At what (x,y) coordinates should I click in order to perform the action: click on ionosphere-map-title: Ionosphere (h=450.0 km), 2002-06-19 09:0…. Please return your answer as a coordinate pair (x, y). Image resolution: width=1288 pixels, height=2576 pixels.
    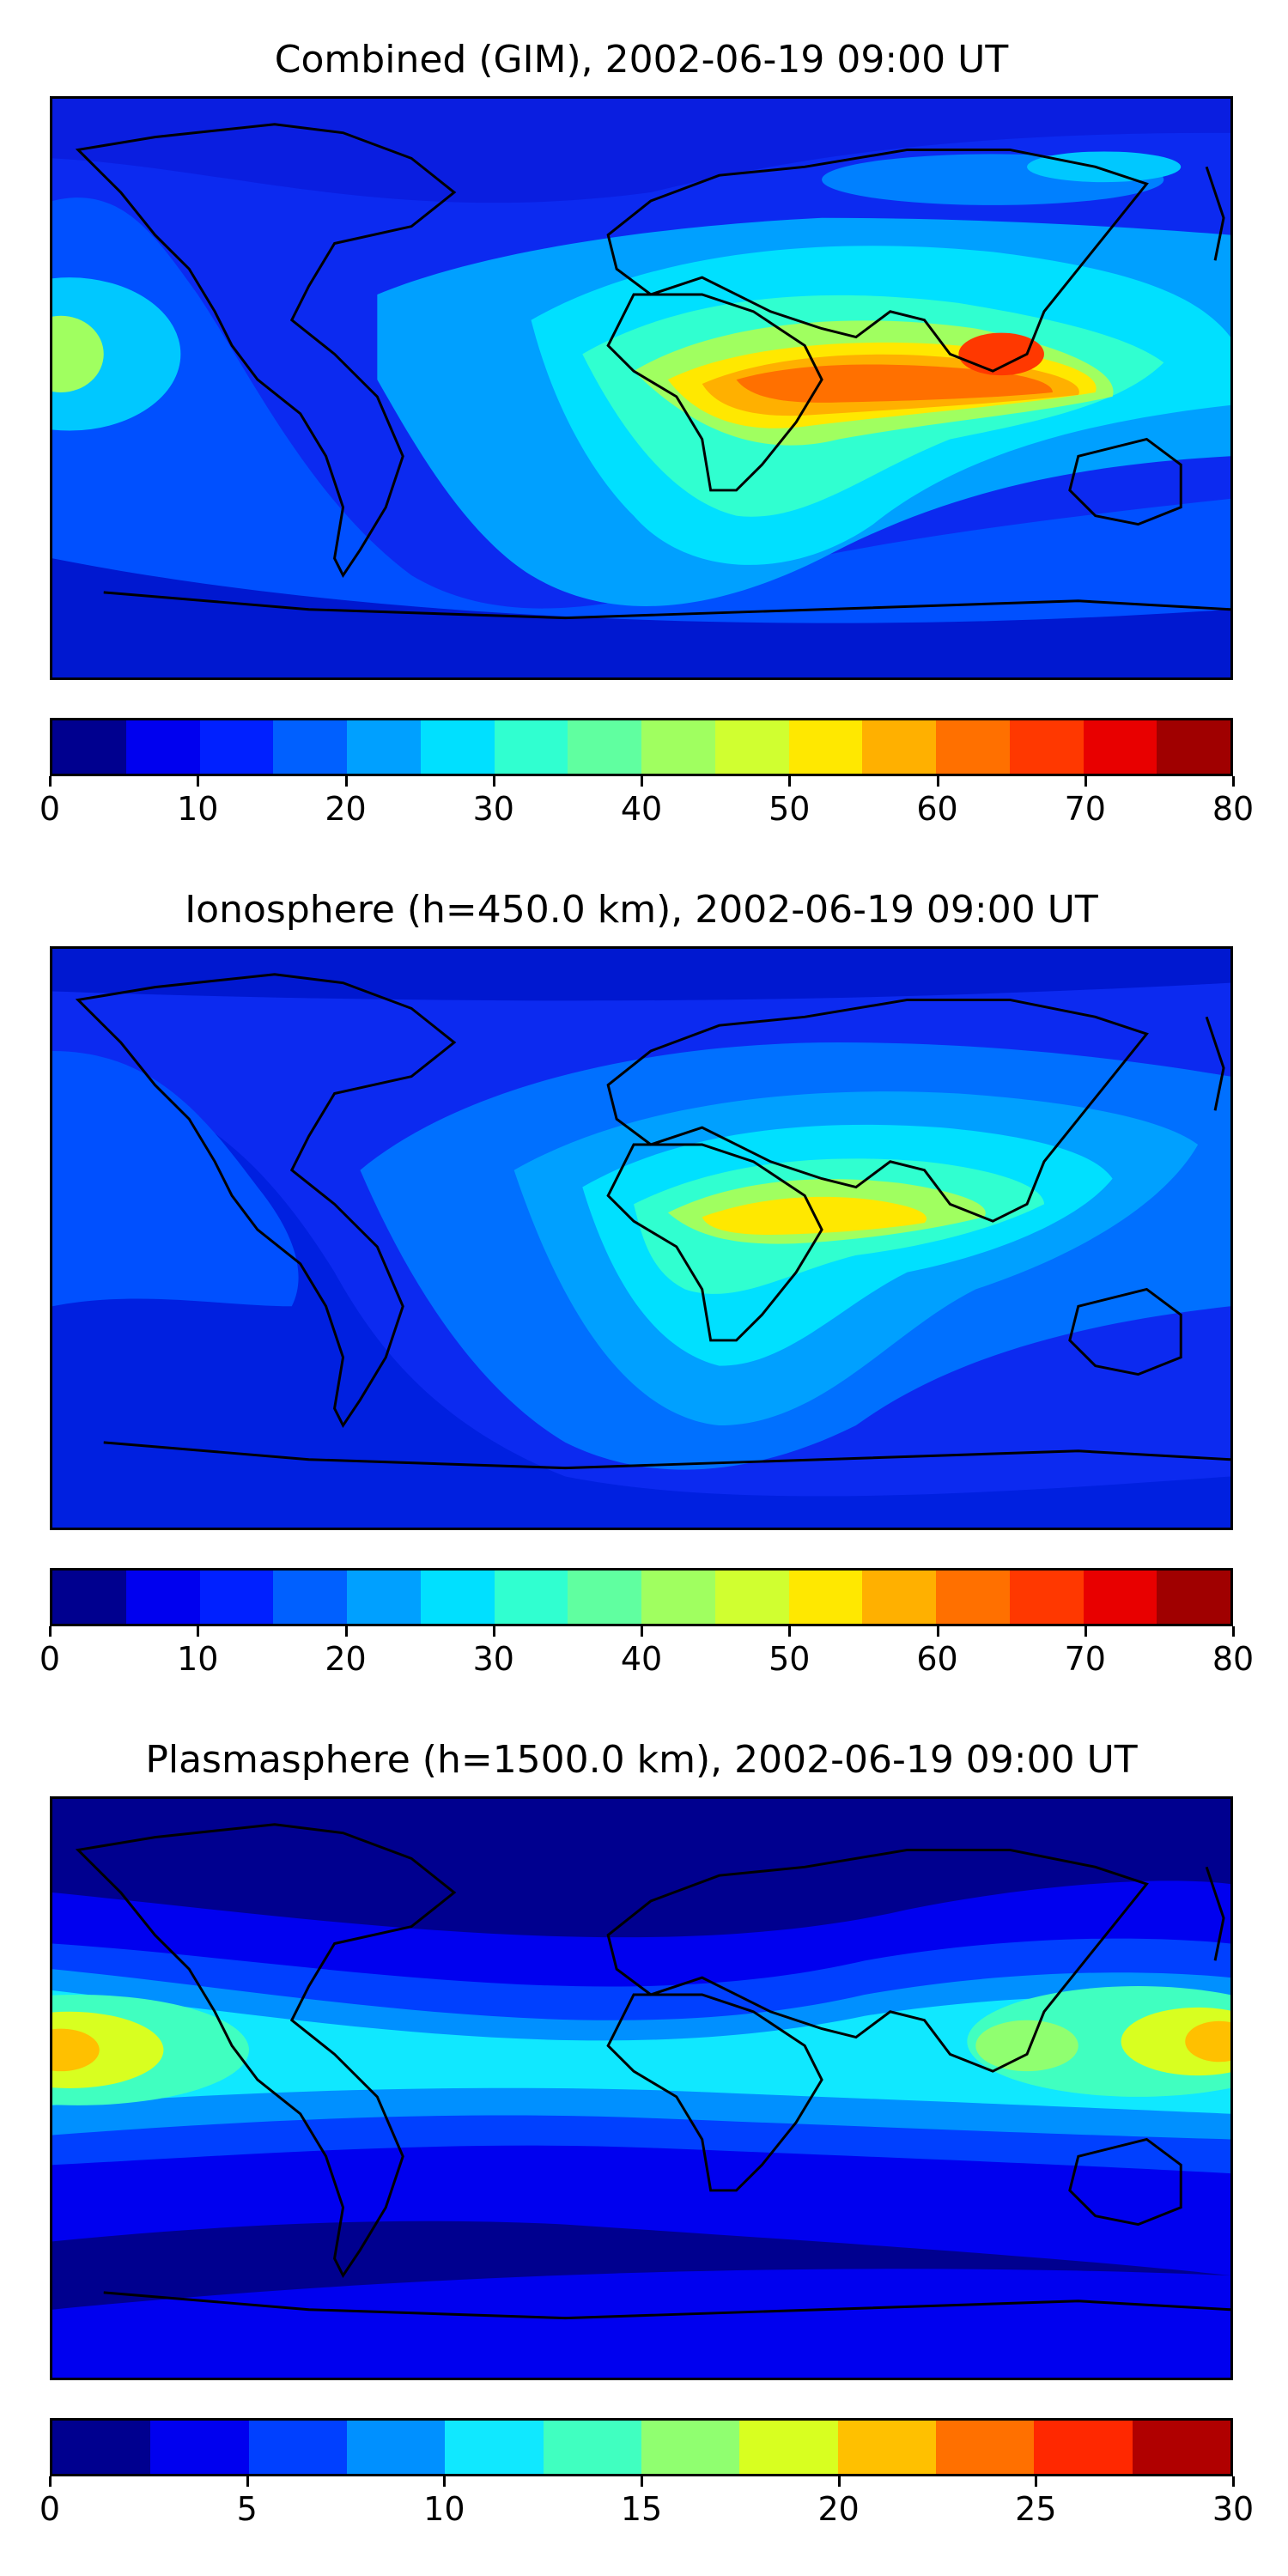
    Looking at the image, I should click on (641, 910).